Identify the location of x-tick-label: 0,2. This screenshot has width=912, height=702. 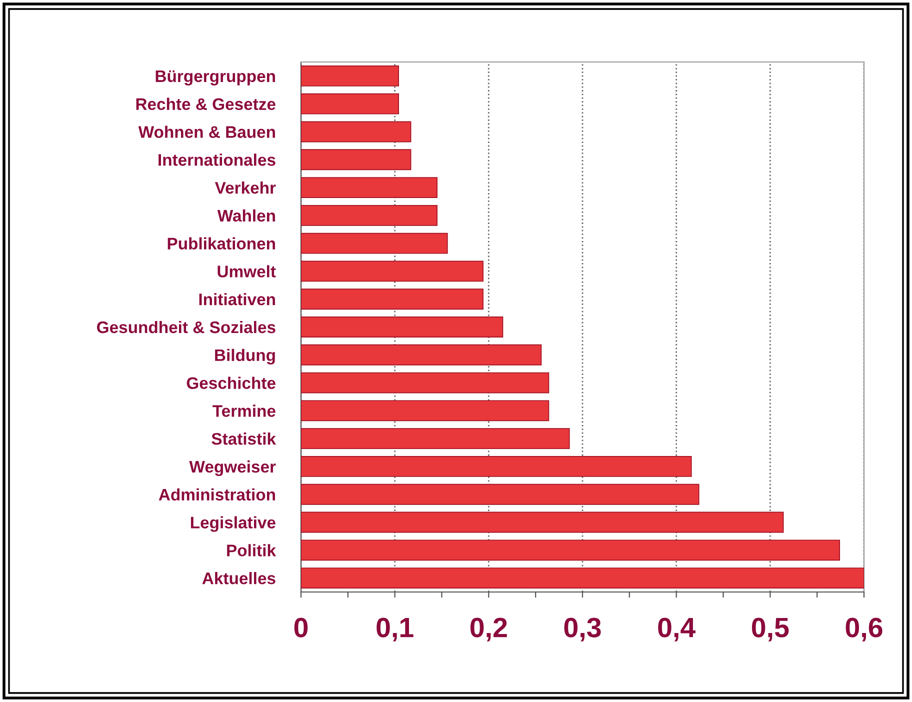
(488, 630).